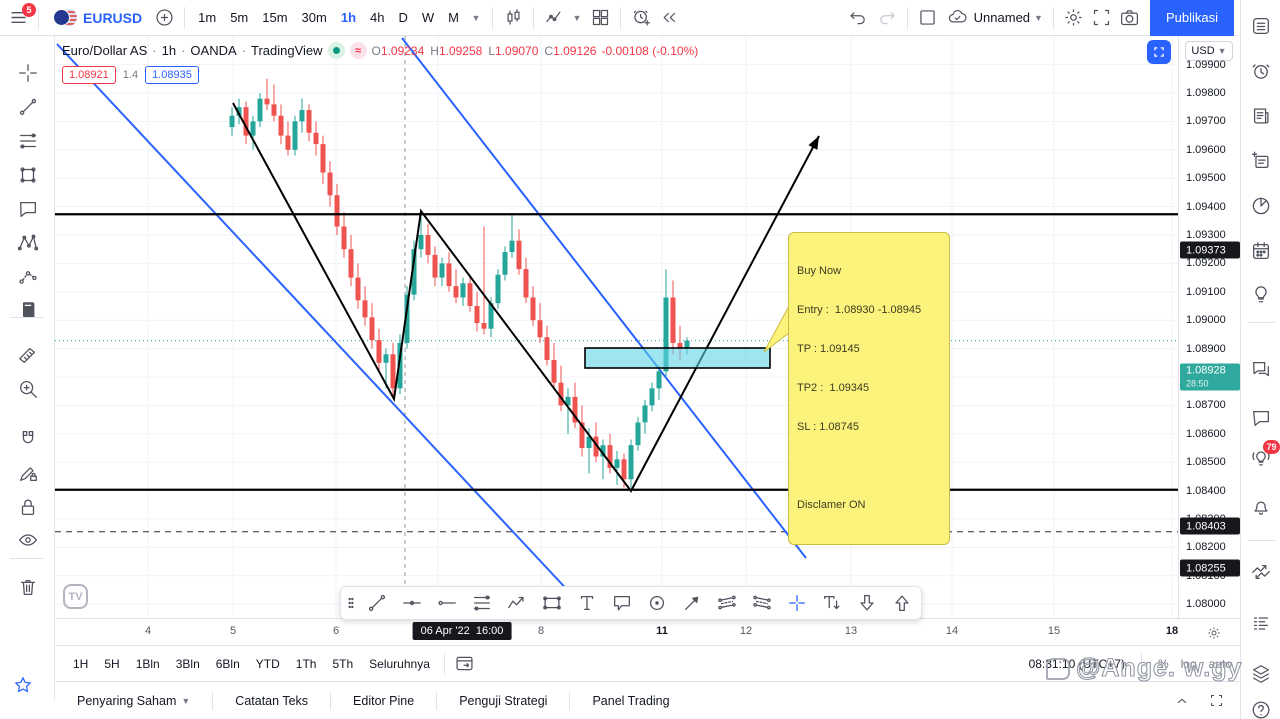 Image resolution: width=1280 pixels, height=719 pixels. I want to click on timeframe-1m: 1m, so click(207, 17).